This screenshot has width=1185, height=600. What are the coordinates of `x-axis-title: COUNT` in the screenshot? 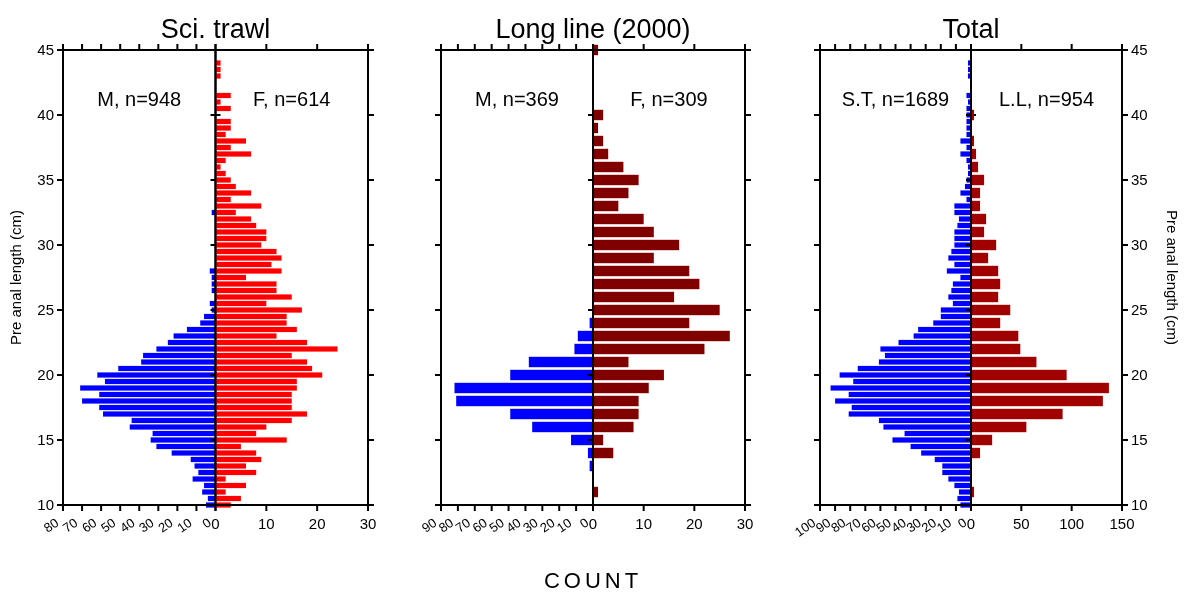 It's located at (593, 580).